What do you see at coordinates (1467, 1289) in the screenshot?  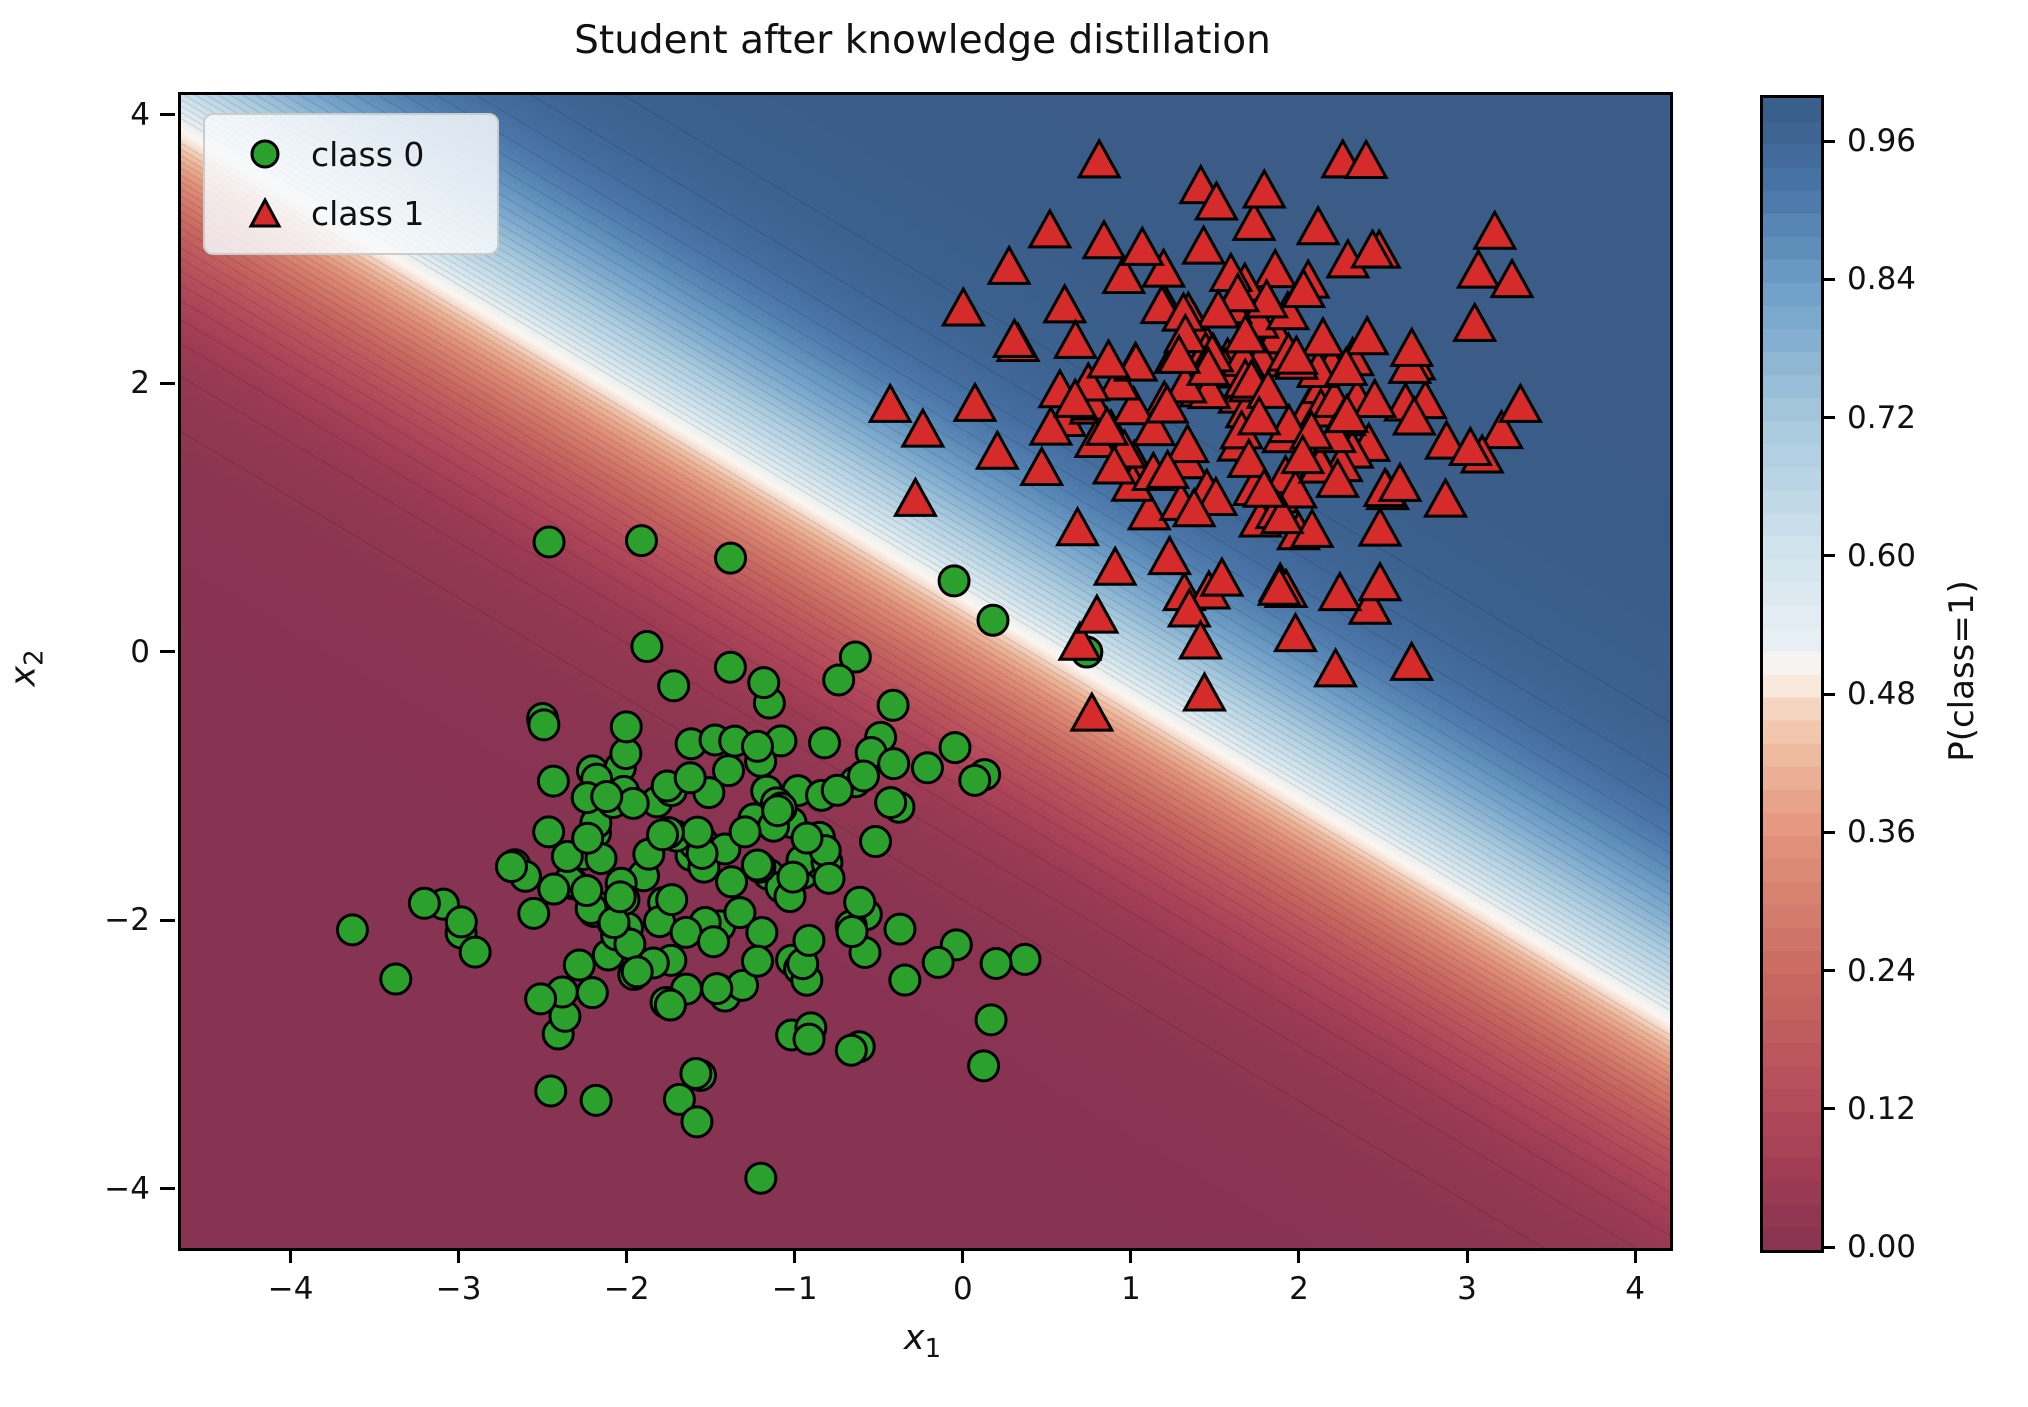 I see `x-axis-tick-label: 3` at bounding box center [1467, 1289].